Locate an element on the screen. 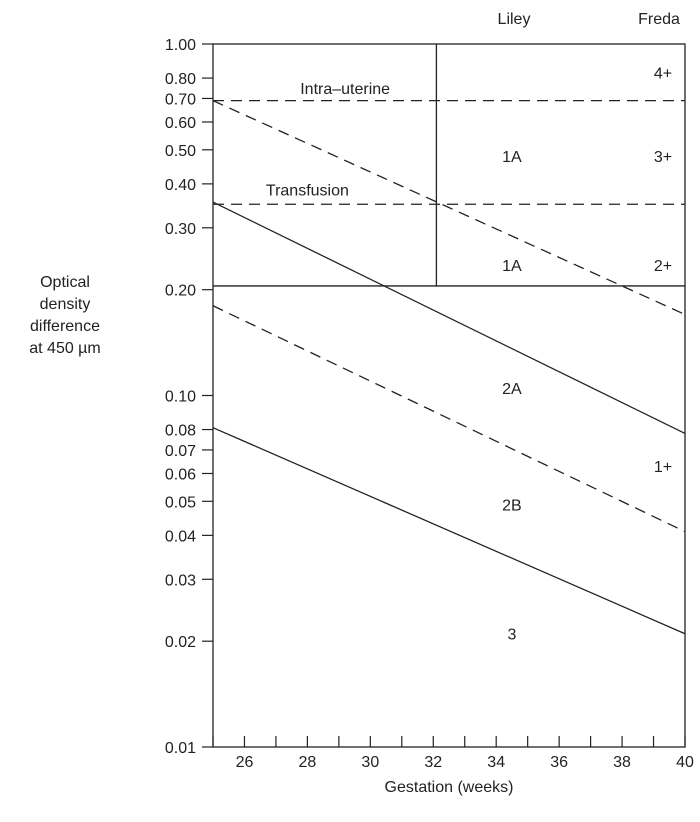 Image resolution: width=700 pixels, height=822 pixels. zone-label: 4+ is located at coordinates (663, 73).